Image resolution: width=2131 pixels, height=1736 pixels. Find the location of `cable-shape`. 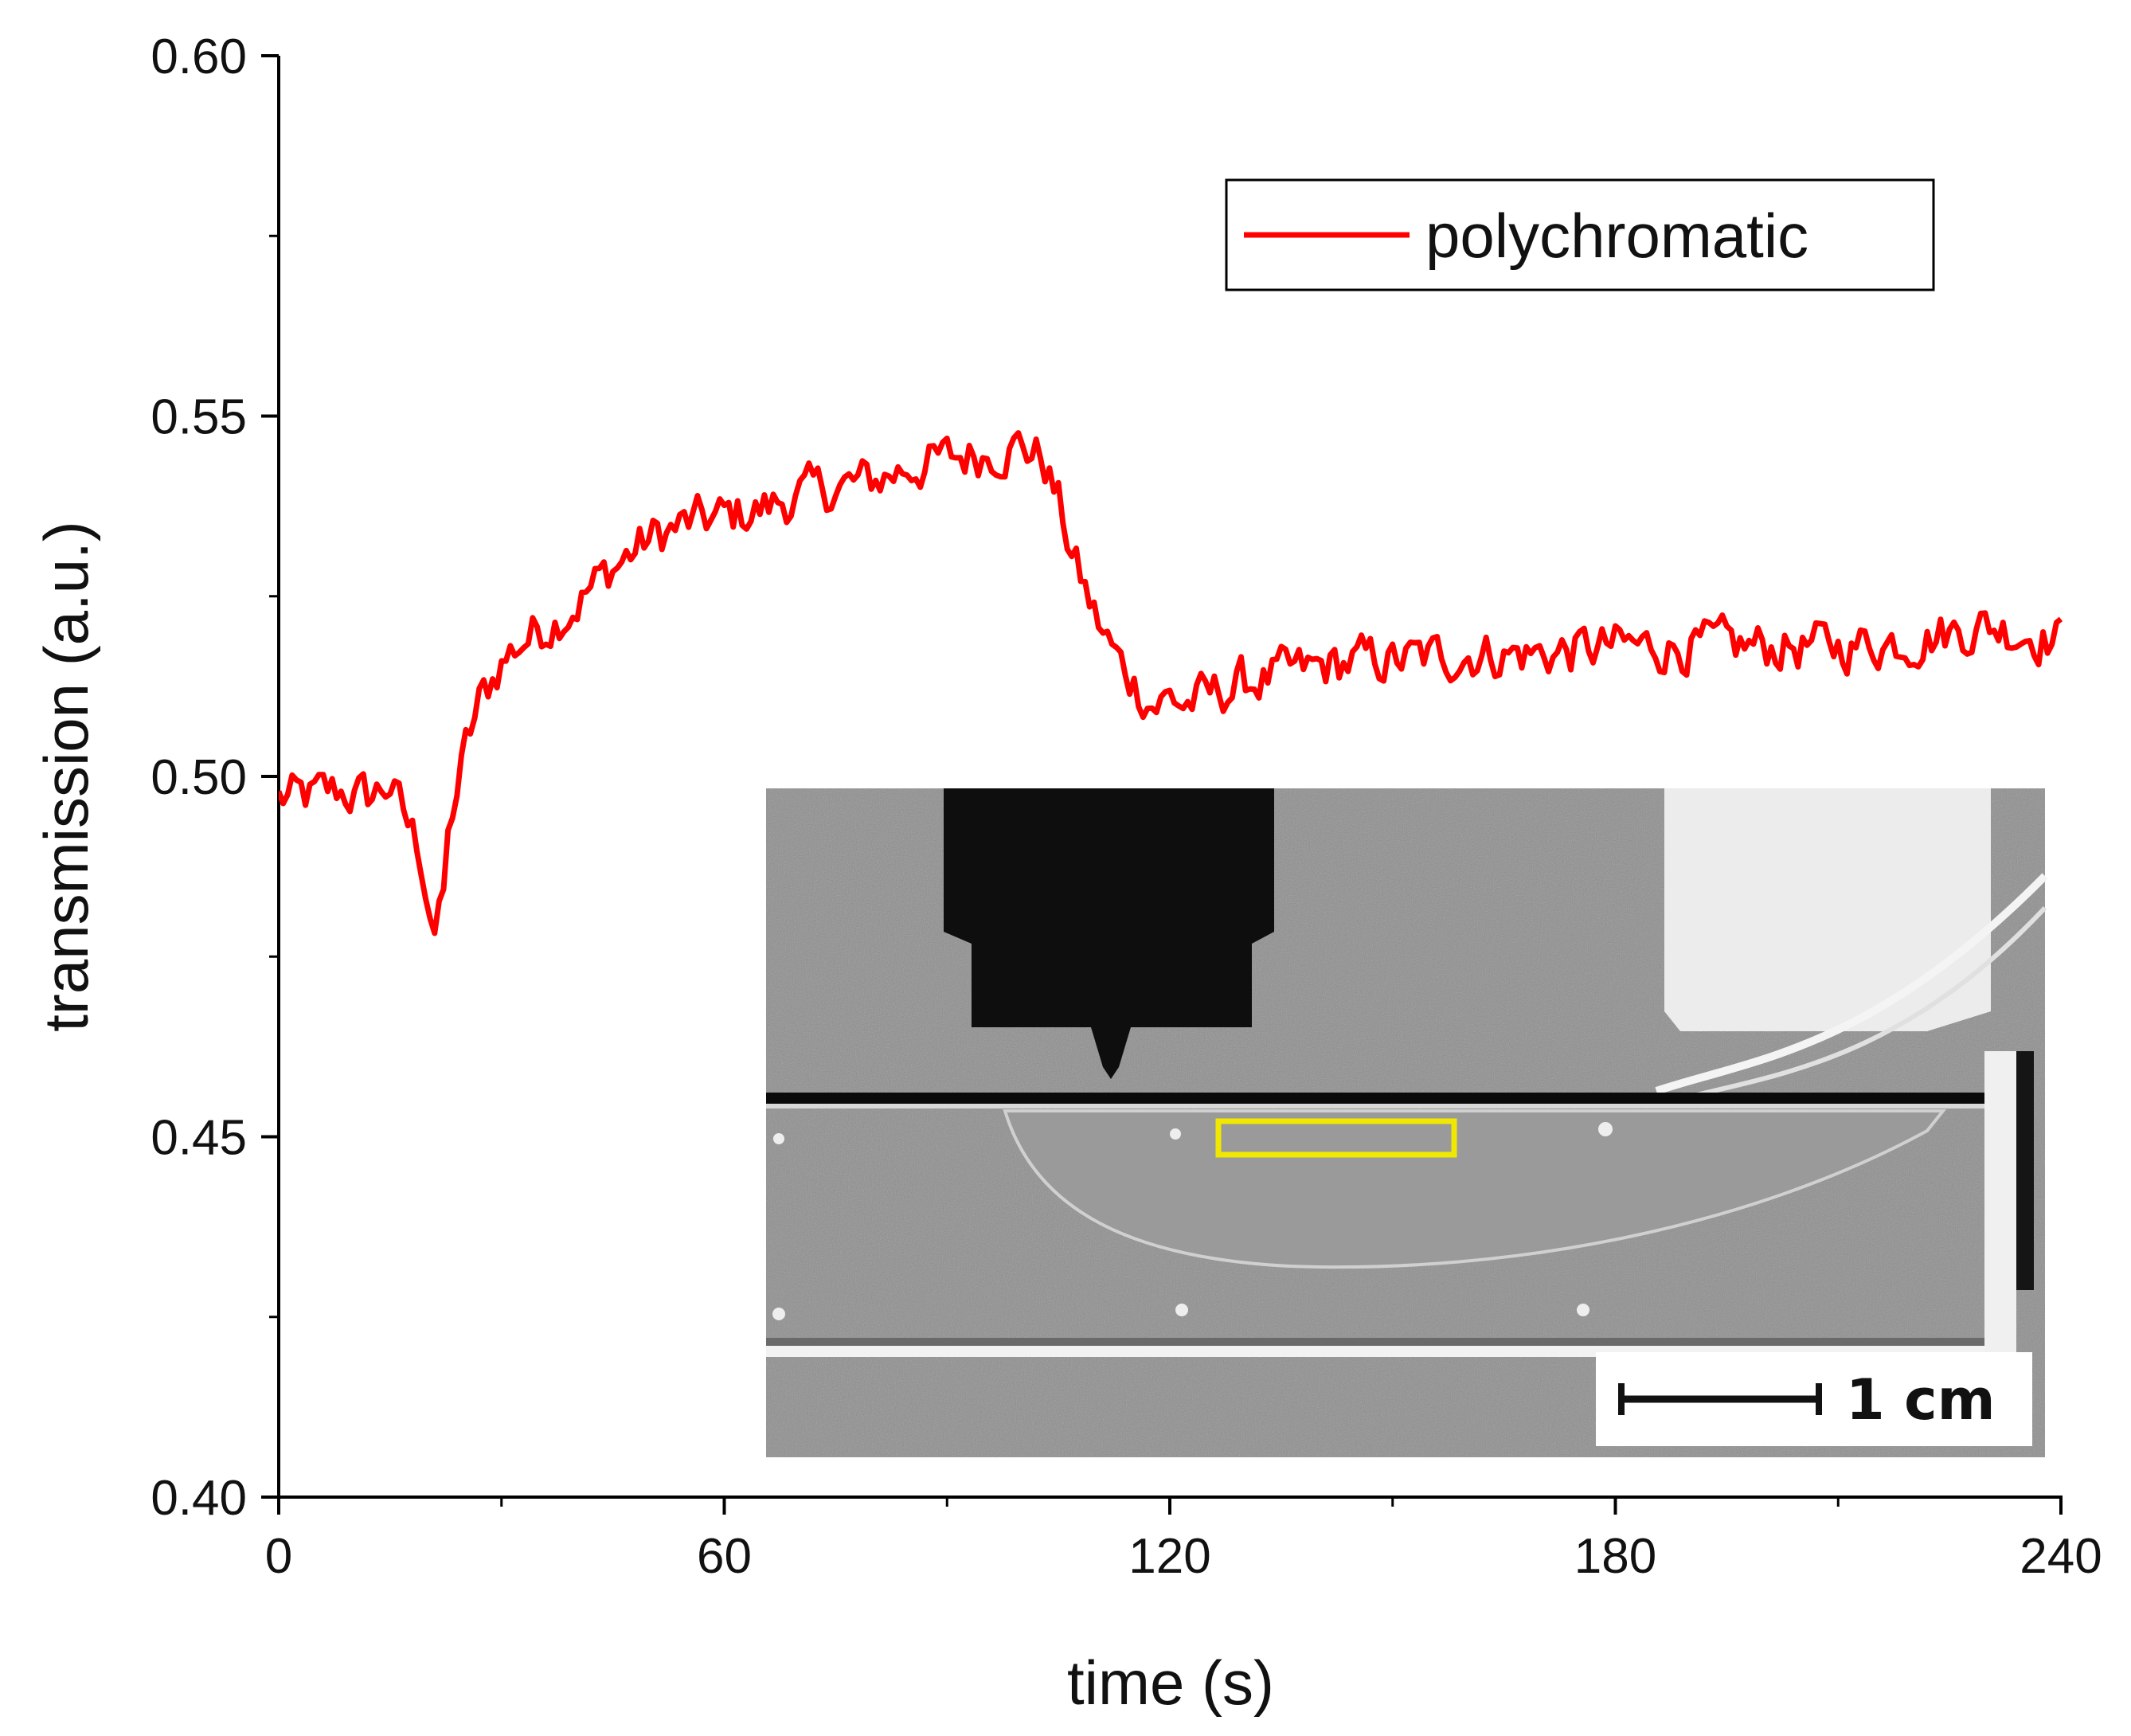

cable-shape is located at coordinates (1851, 984).